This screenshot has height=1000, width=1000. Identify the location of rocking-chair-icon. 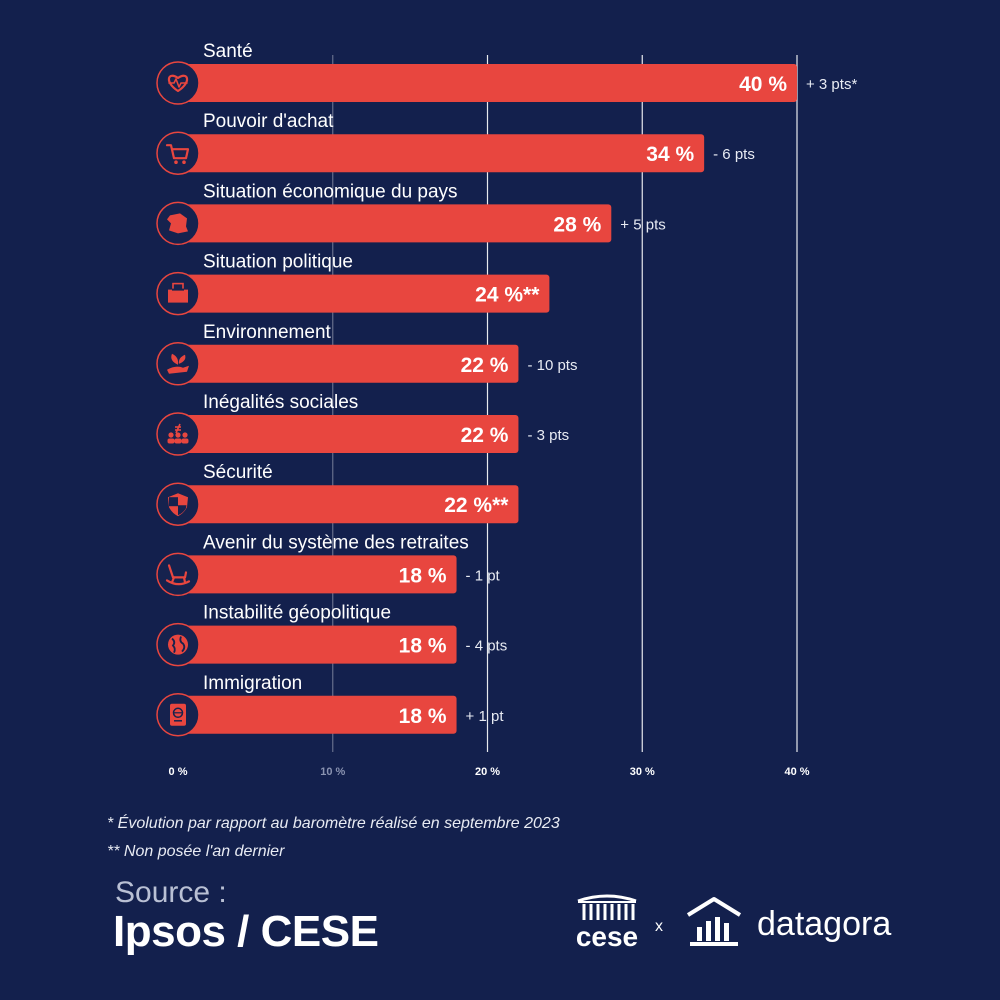
(178, 574).